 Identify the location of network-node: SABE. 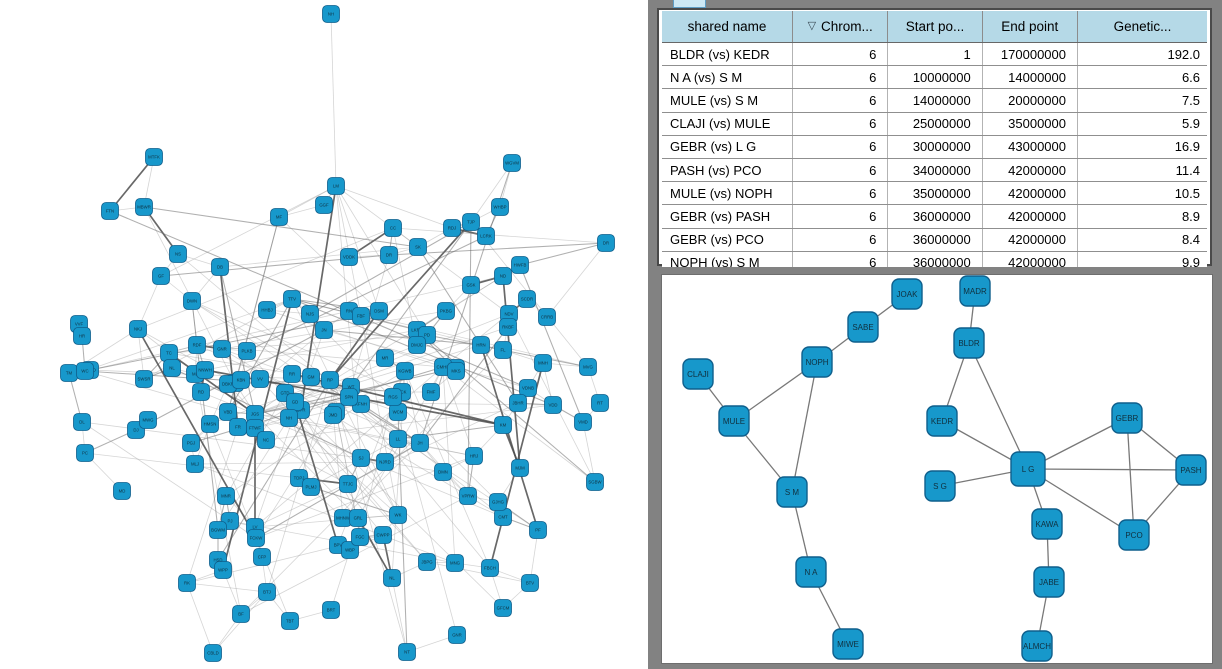
(863, 327).